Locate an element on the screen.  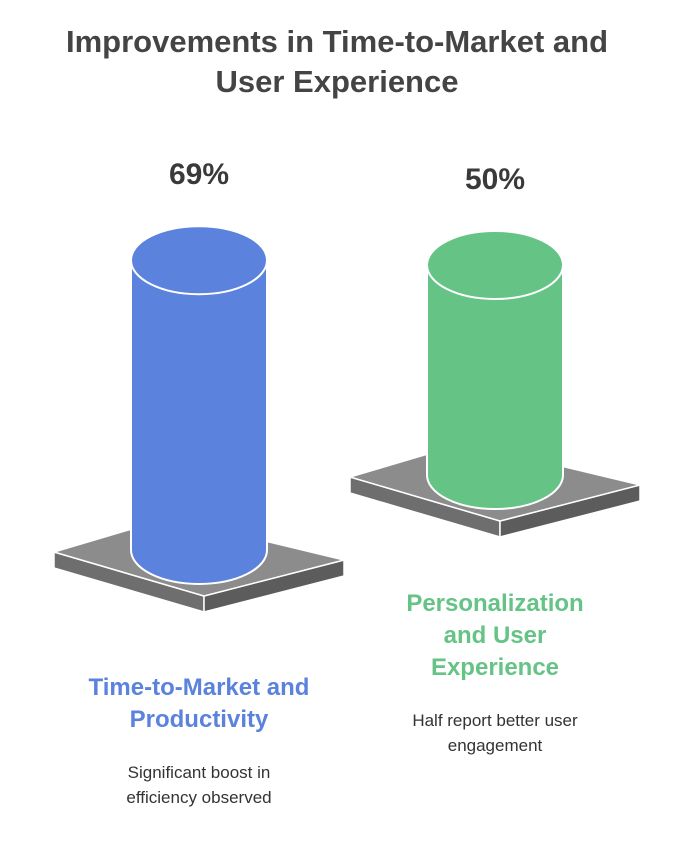
category-description: Significant boost in efficiency observed is located at coordinates (199, 785).